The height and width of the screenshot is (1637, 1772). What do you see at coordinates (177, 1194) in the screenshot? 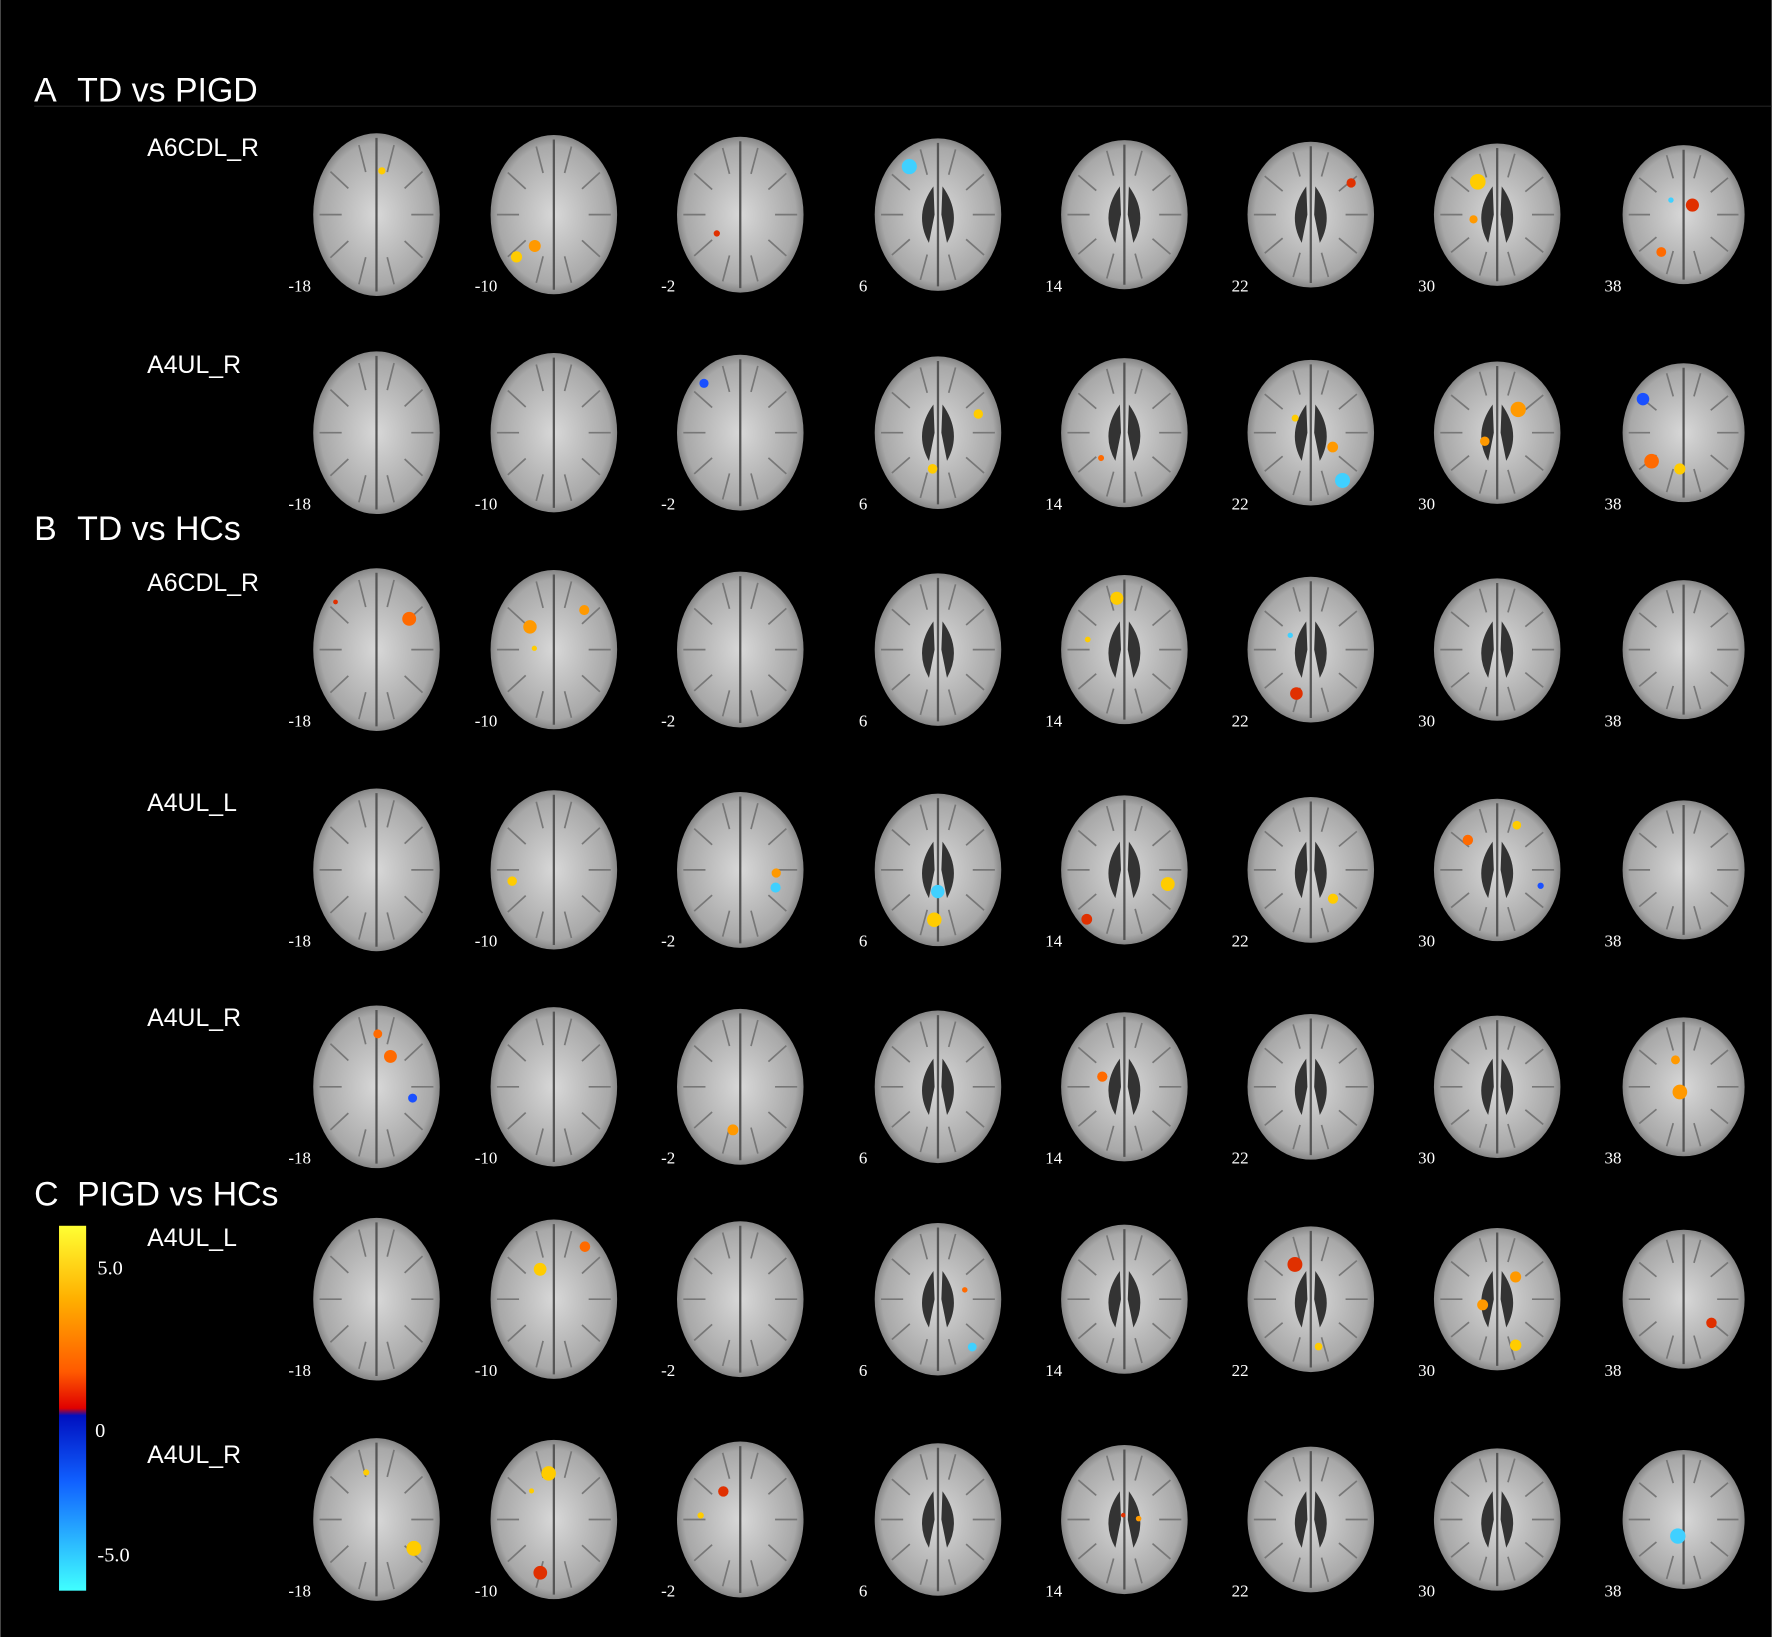
I see `section-title: PIGD vs HCs` at bounding box center [177, 1194].